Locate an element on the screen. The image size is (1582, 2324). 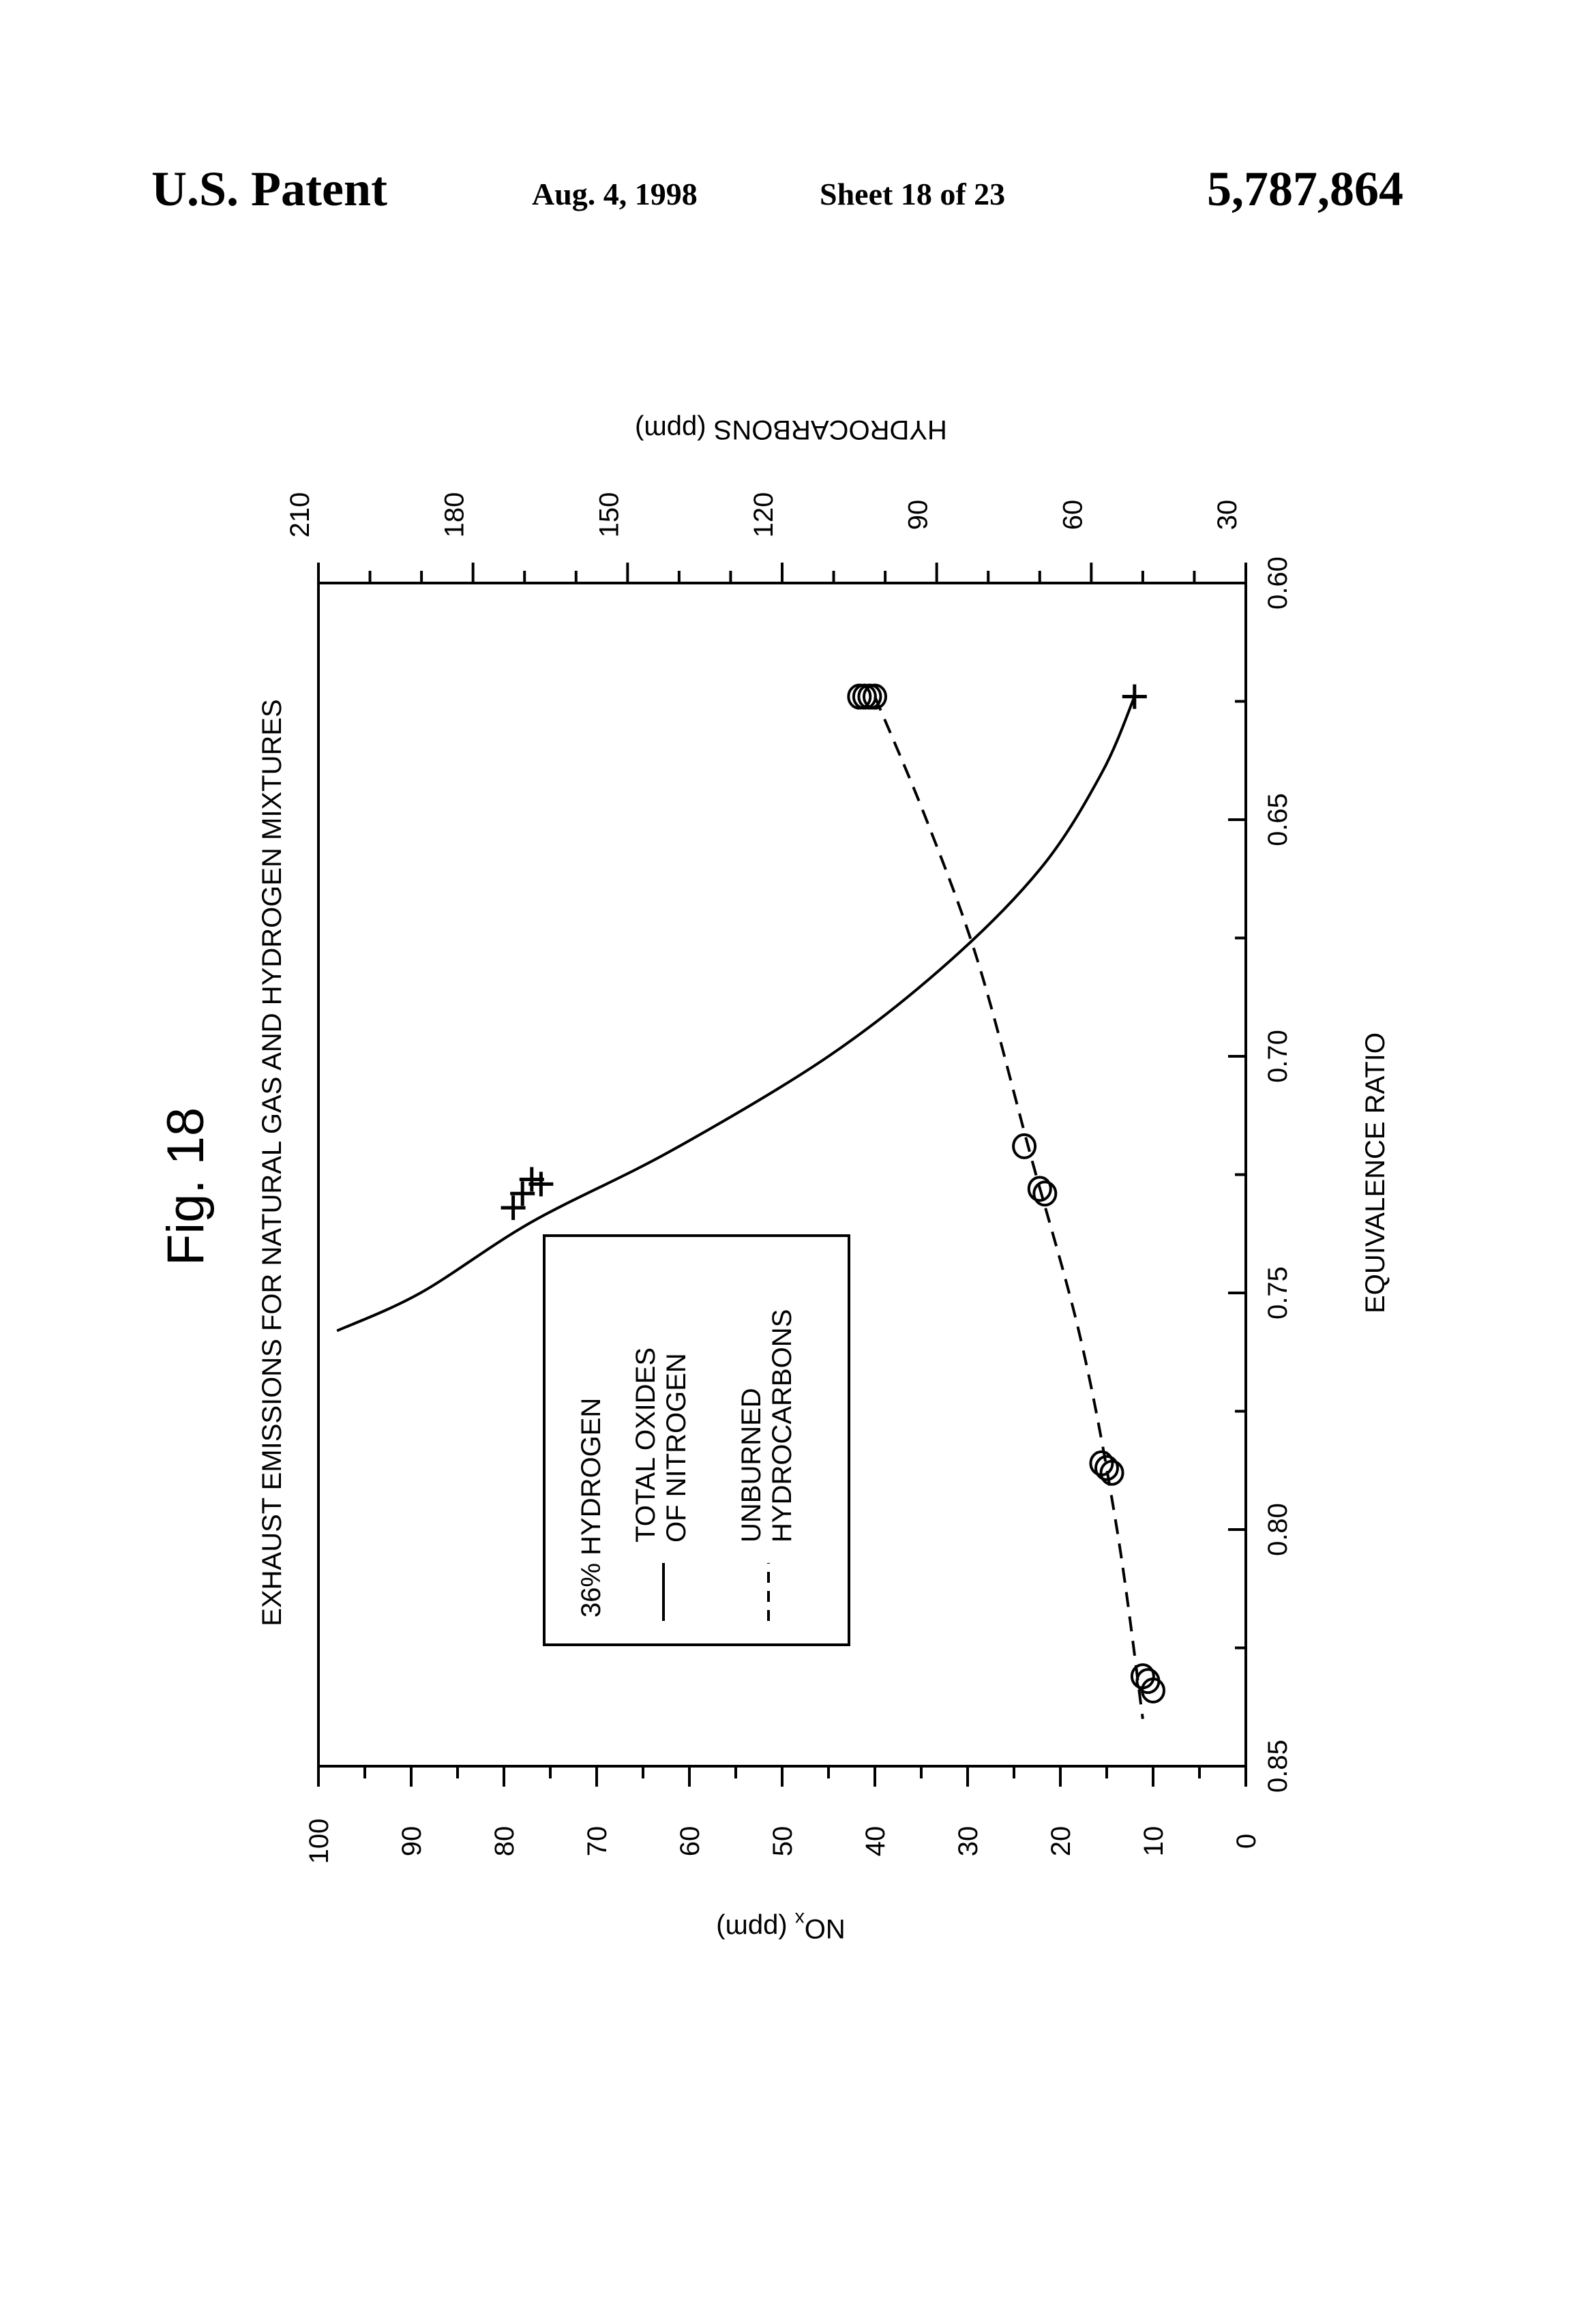
legend-entry-hc-line2: HYDROCARBONS is located at coordinates (782, 1426).